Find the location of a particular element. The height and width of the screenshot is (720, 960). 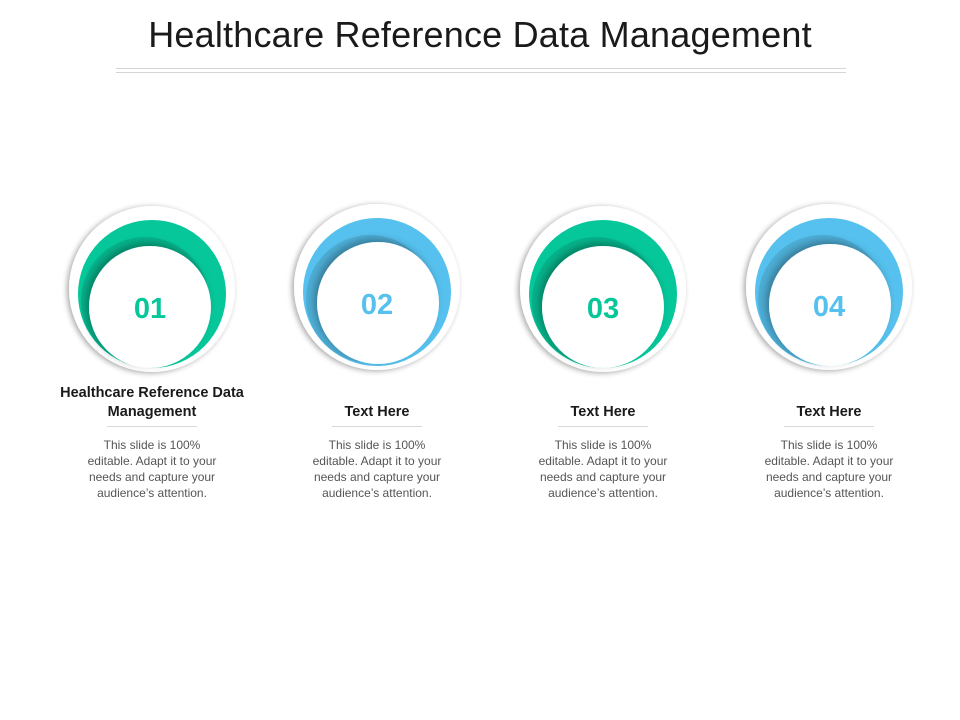

step-number: 04 is located at coordinates (829, 307).